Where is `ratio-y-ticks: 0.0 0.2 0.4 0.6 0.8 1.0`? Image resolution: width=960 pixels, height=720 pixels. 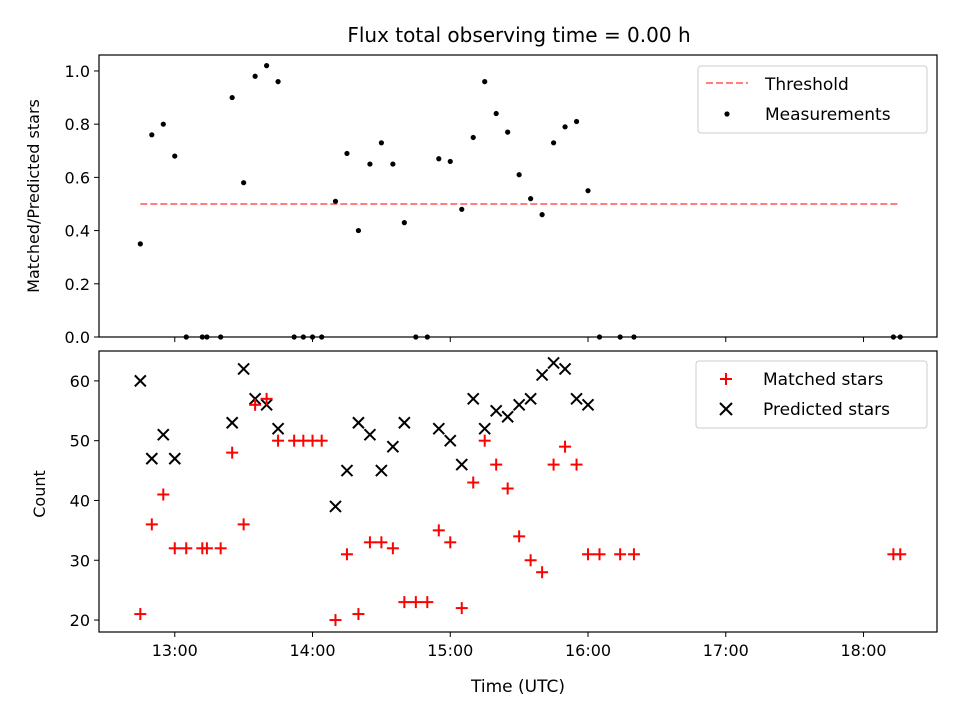 ratio-y-ticks: 0.0 0.2 0.4 0.6 0.8 1.0 is located at coordinates (82, 204).